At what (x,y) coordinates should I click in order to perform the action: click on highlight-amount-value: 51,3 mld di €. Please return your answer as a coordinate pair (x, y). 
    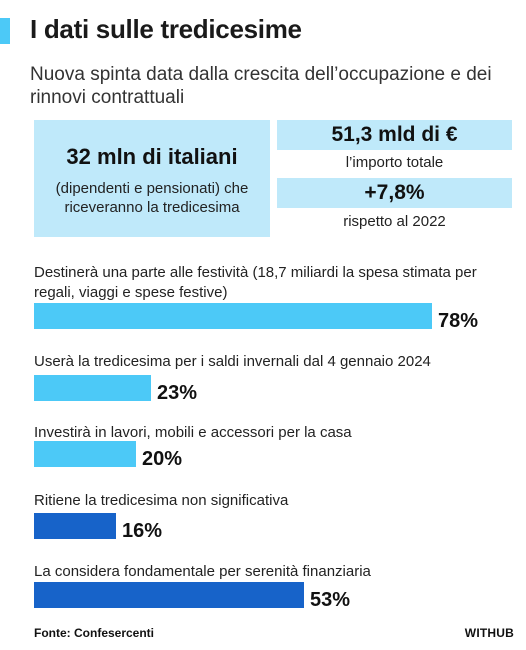
    Looking at the image, I should click on (394, 134).